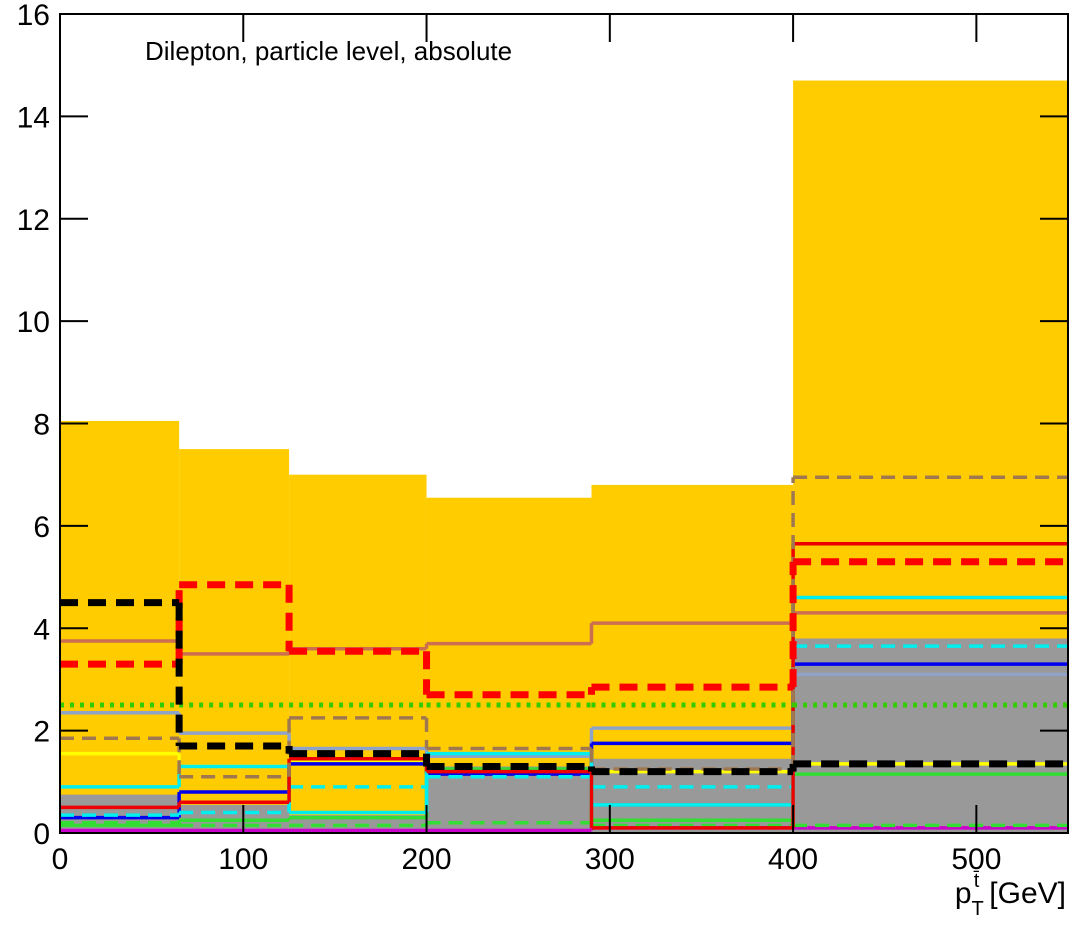 Image resolution: width=1071 pixels, height=927 pixels. What do you see at coordinates (41, 732) in the screenshot?
I see `y-tick-label: 2` at bounding box center [41, 732].